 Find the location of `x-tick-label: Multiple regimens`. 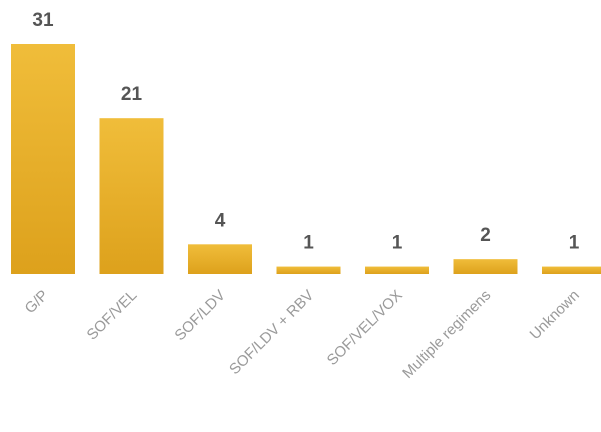

x-tick-label: Multiple regimens is located at coordinates (446, 334).